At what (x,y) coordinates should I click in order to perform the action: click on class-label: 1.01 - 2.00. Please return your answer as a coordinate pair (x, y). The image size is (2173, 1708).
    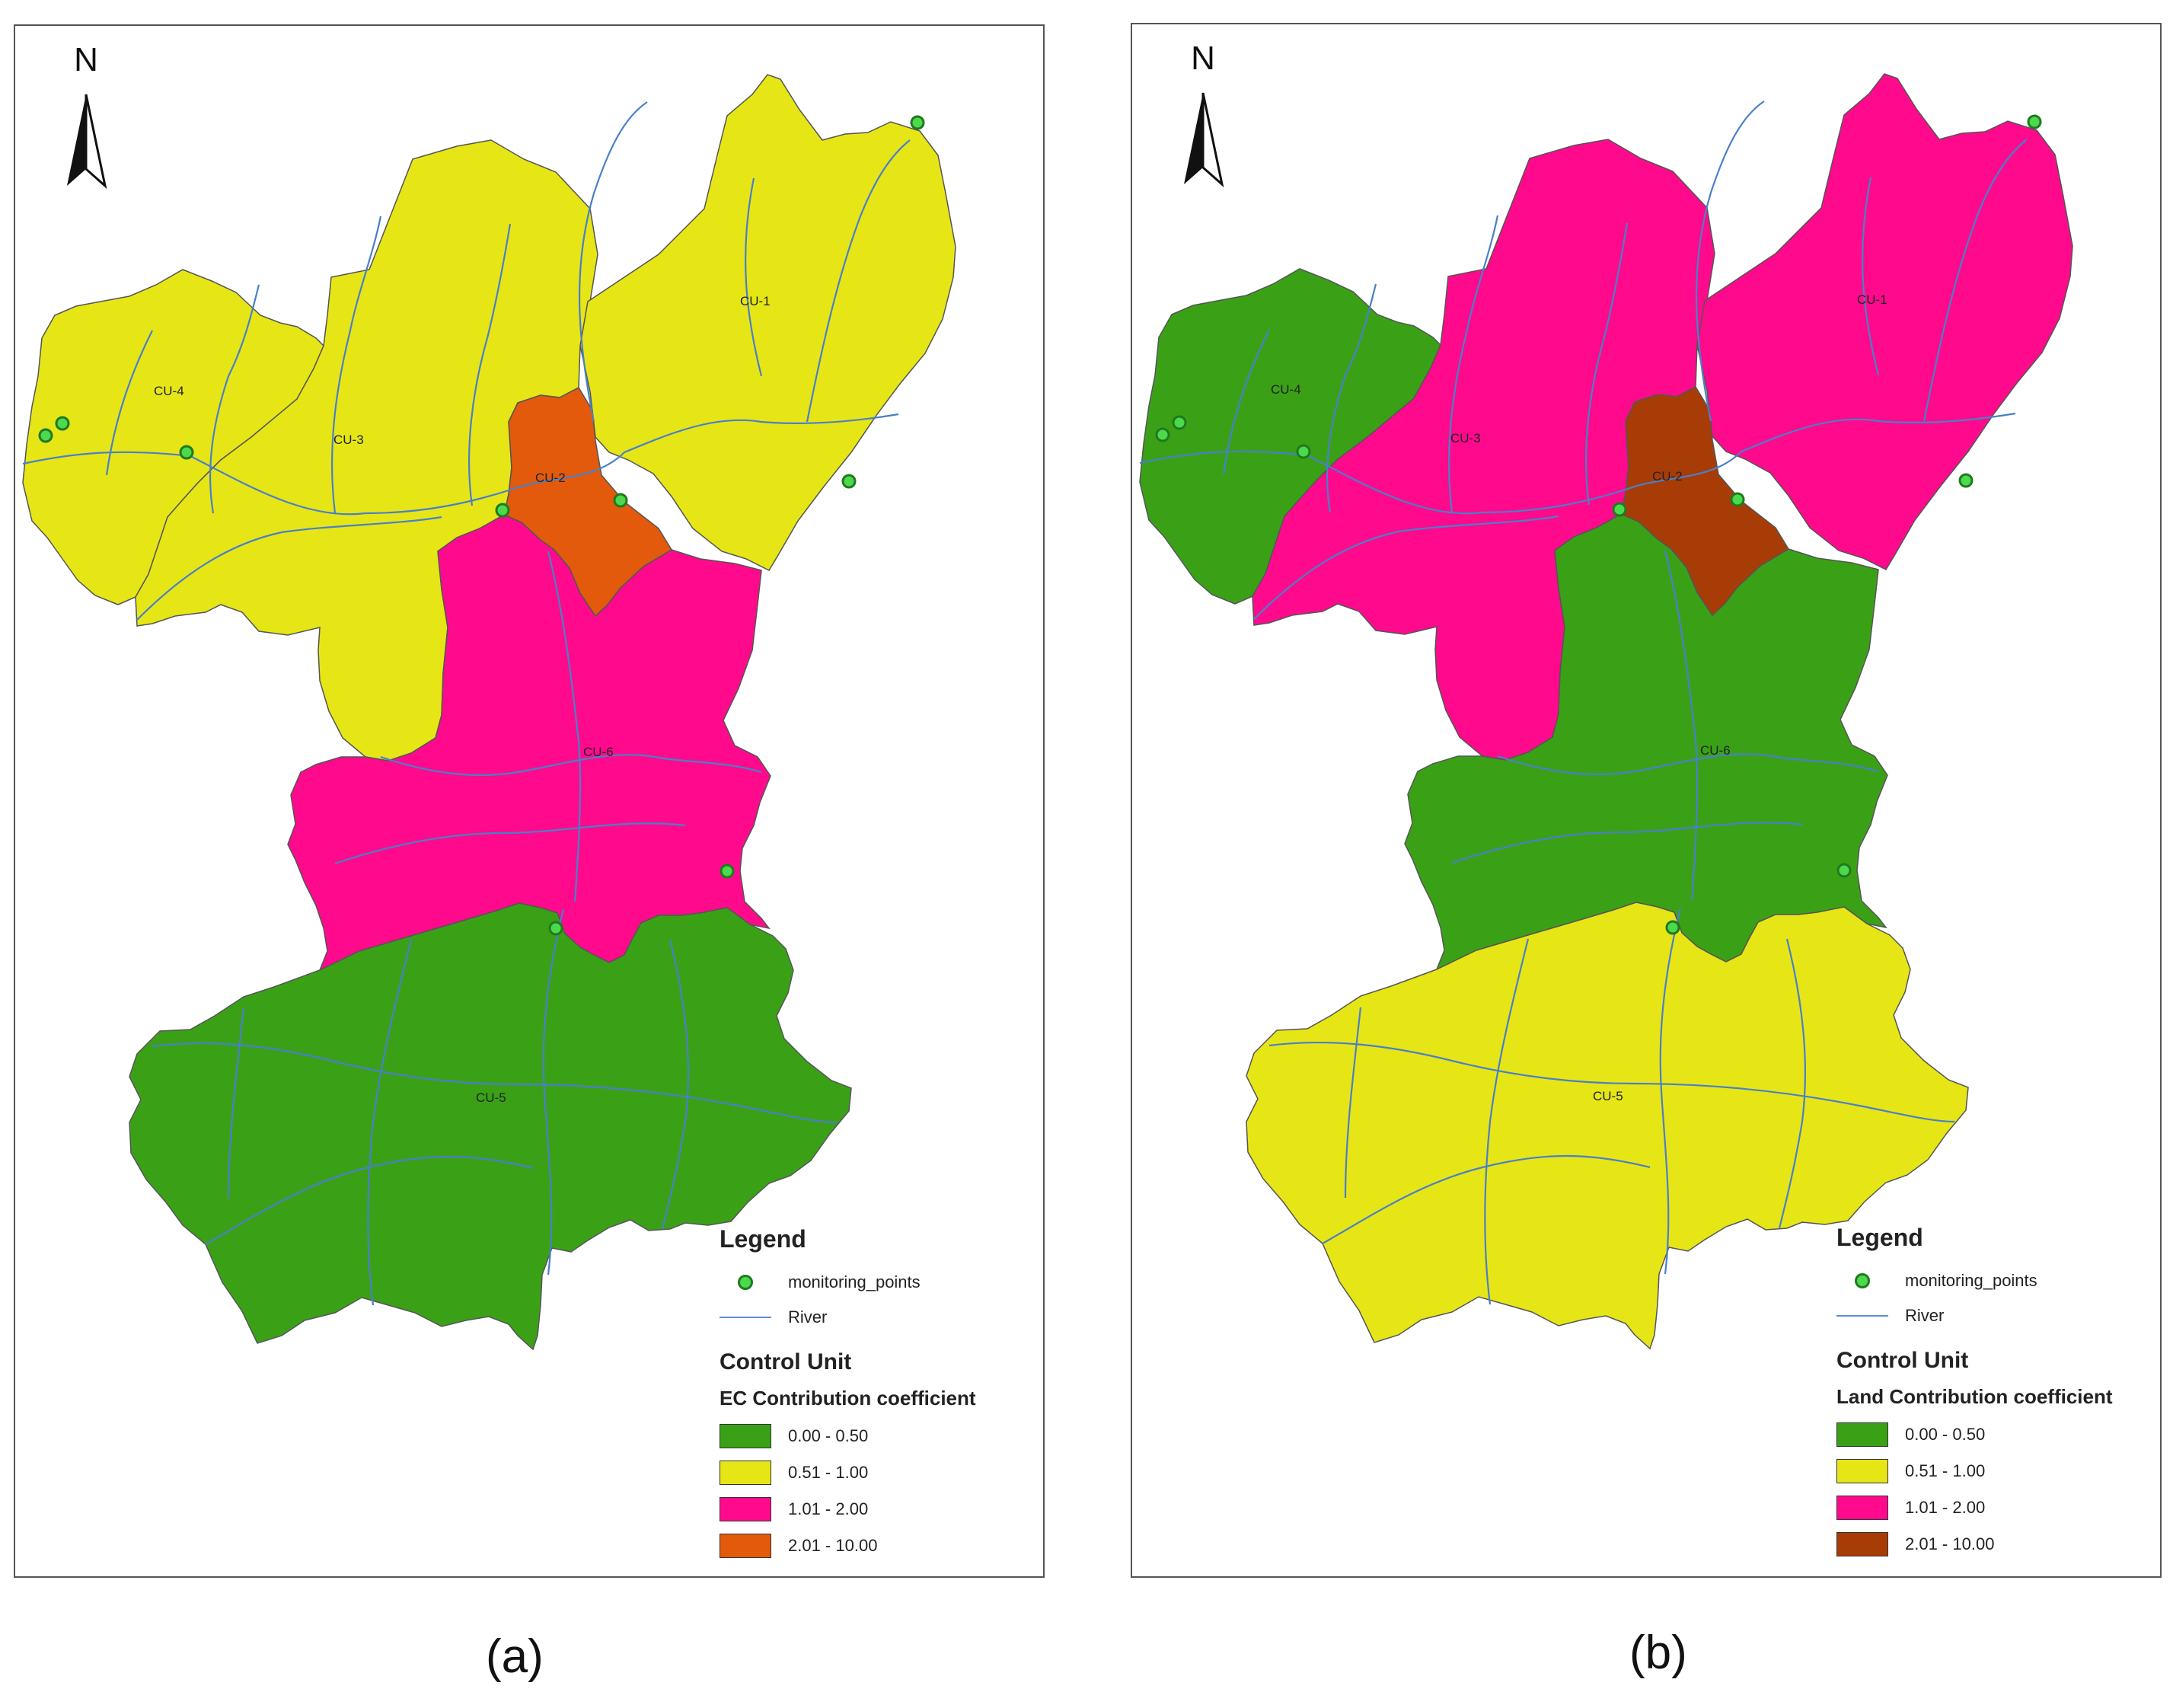
    Looking at the image, I should click on (1946, 1507).